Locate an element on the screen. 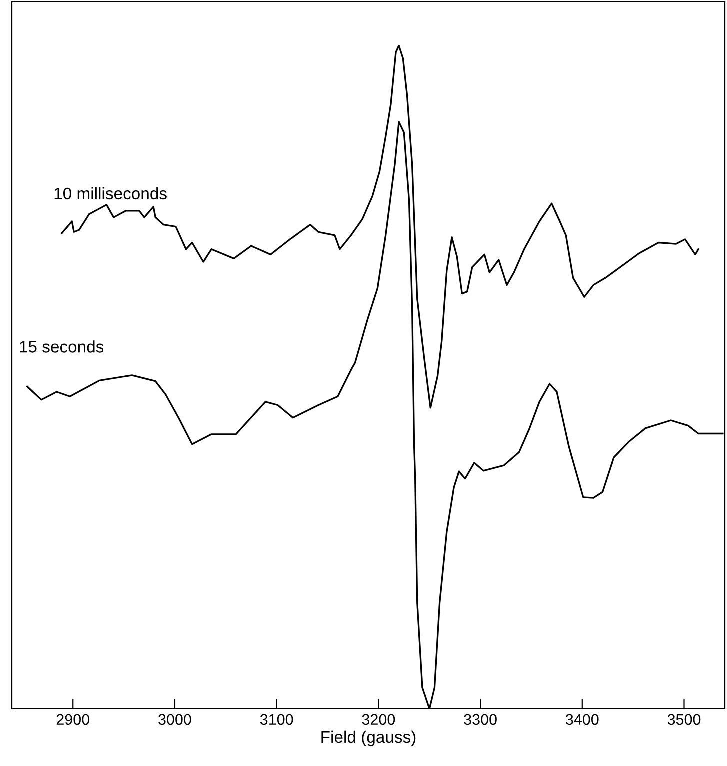 Image resolution: width=727 pixels, height=766 pixels. x-tick-label: 3000 is located at coordinates (175, 720).